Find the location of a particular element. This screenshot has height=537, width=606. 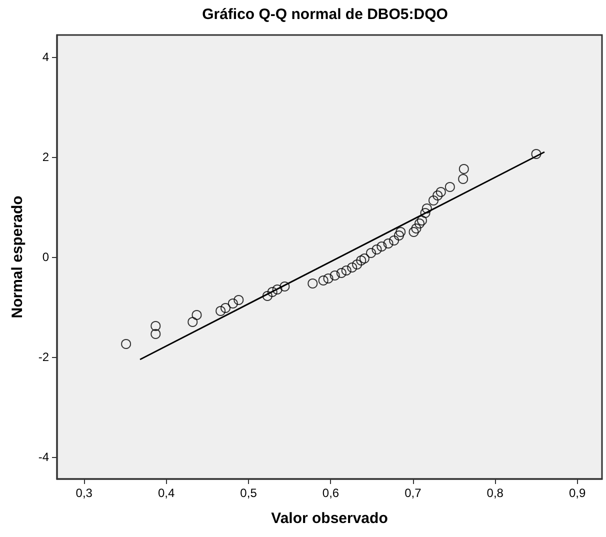

y-tick-label: 0 is located at coordinates (46, 257).